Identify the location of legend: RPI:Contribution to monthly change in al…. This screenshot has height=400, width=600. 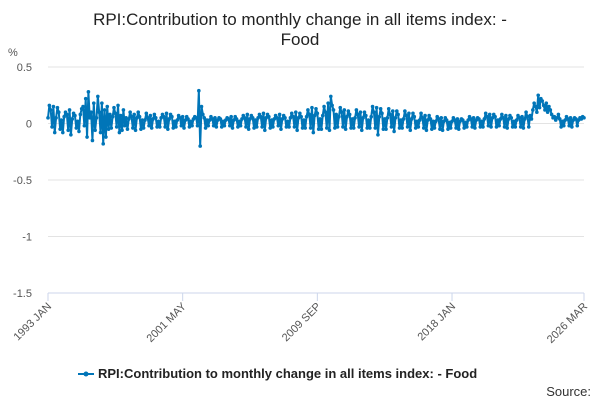
(277, 373).